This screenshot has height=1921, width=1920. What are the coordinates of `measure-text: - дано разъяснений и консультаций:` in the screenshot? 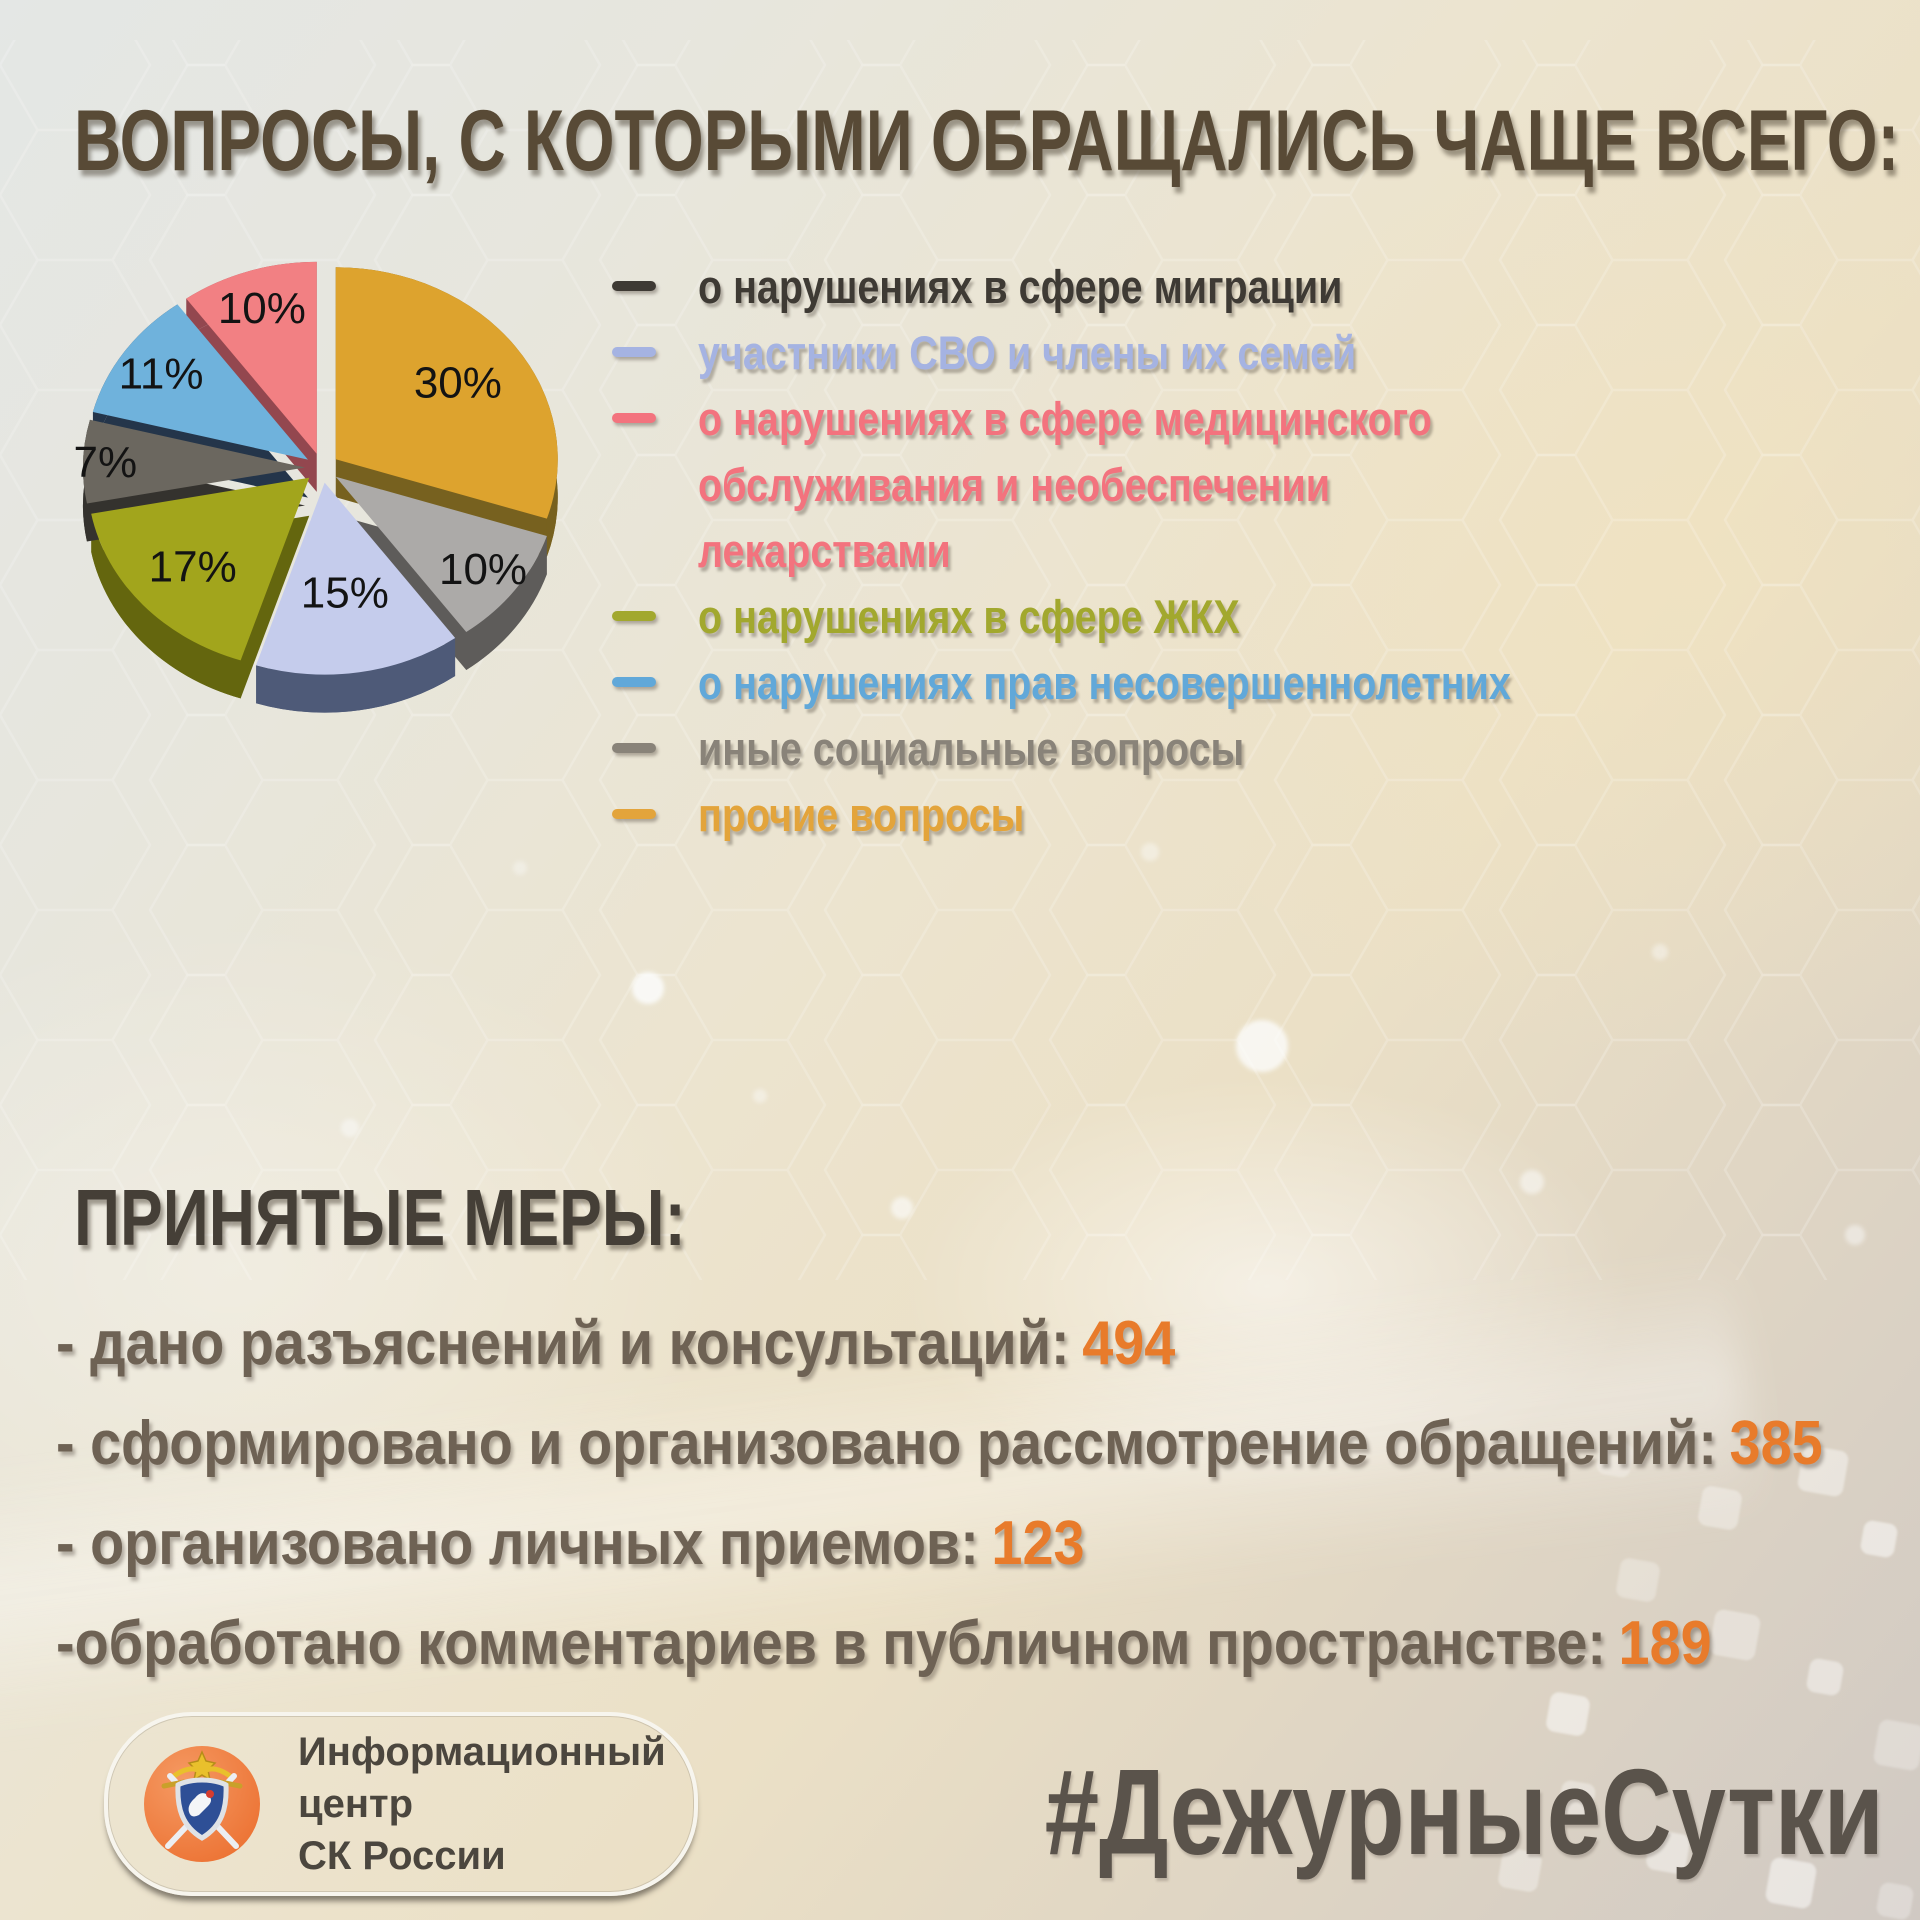 It's located at (563, 1343).